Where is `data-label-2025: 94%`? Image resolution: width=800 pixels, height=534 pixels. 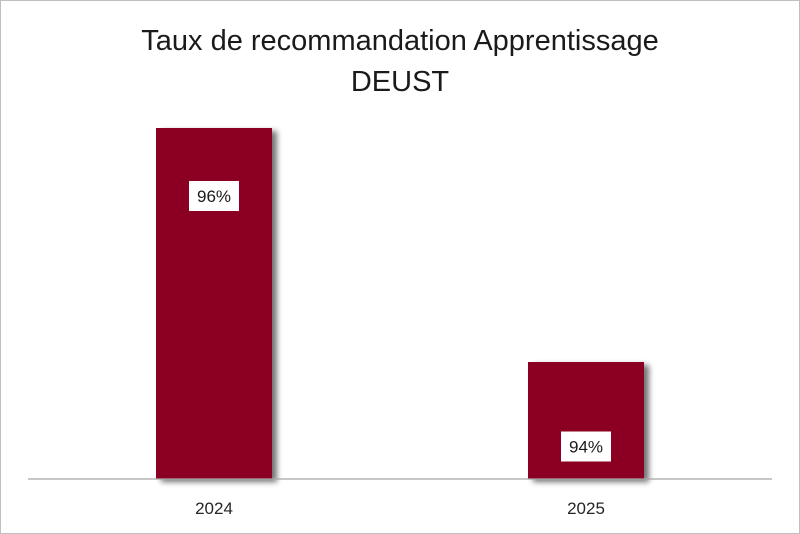 data-label-2025: 94% is located at coordinates (586, 447).